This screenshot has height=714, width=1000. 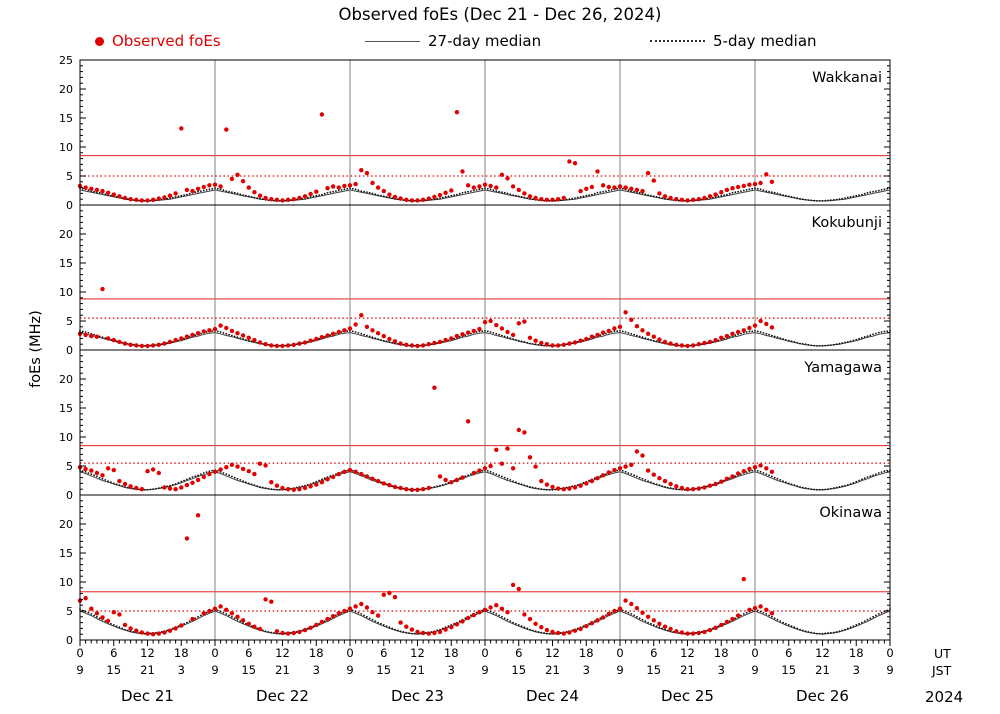 What do you see at coordinates (166, 41) in the screenshot?
I see `legend-observed-label: Observed foEs` at bounding box center [166, 41].